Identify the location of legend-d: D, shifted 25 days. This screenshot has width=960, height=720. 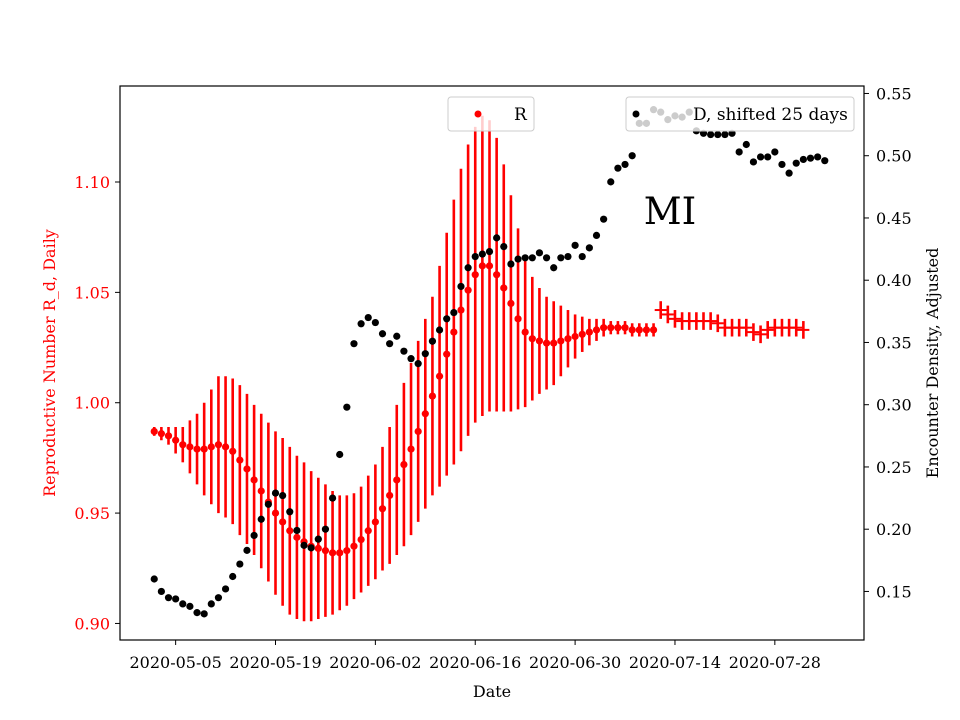
(740, 114).